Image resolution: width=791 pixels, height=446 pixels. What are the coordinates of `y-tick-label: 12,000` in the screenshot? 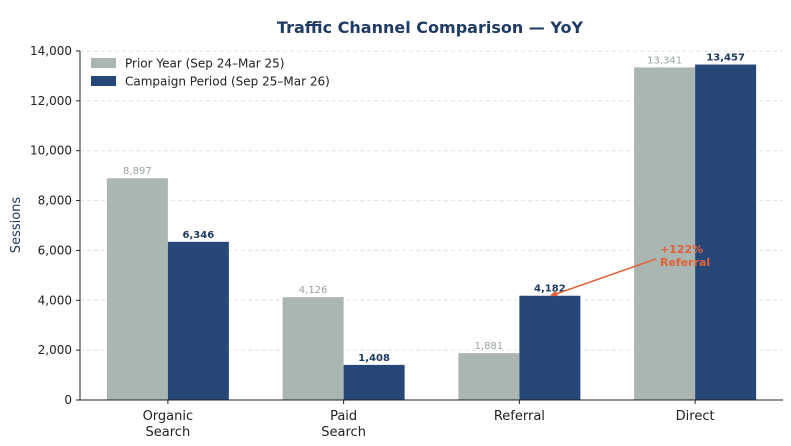 It's located at (51, 101).